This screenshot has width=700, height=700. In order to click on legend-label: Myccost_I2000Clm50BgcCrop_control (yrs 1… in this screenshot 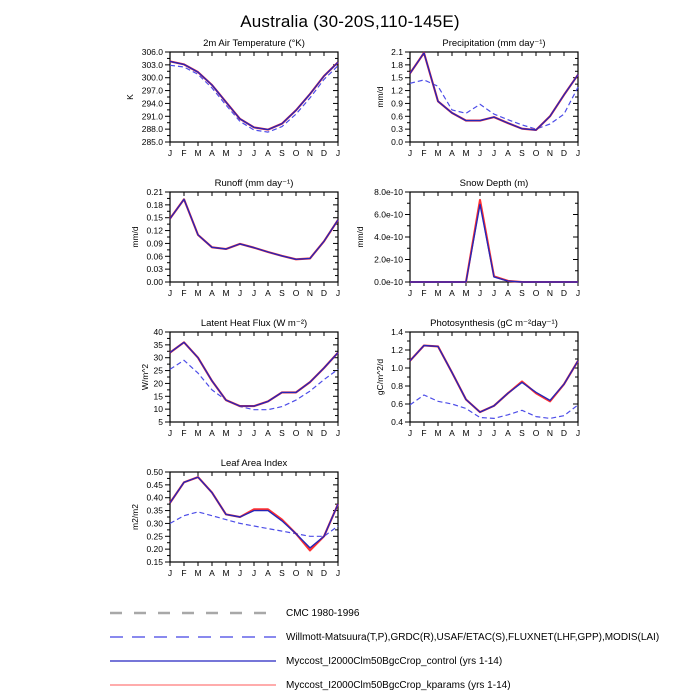, I will do `click(394, 661)`.